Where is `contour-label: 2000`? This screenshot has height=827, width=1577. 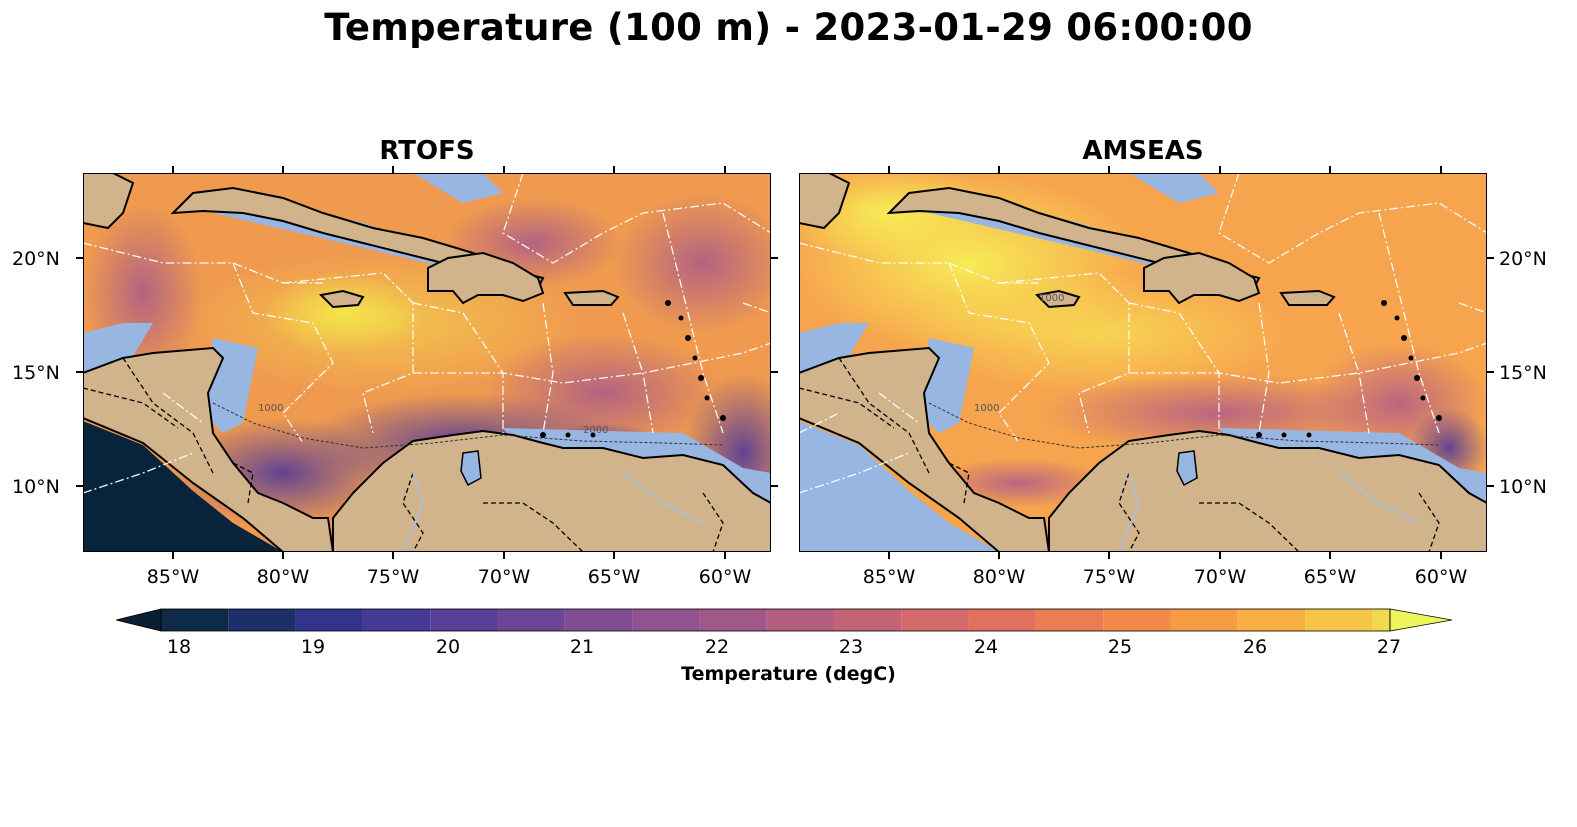
contour-label: 2000 is located at coordinates (595, 430).